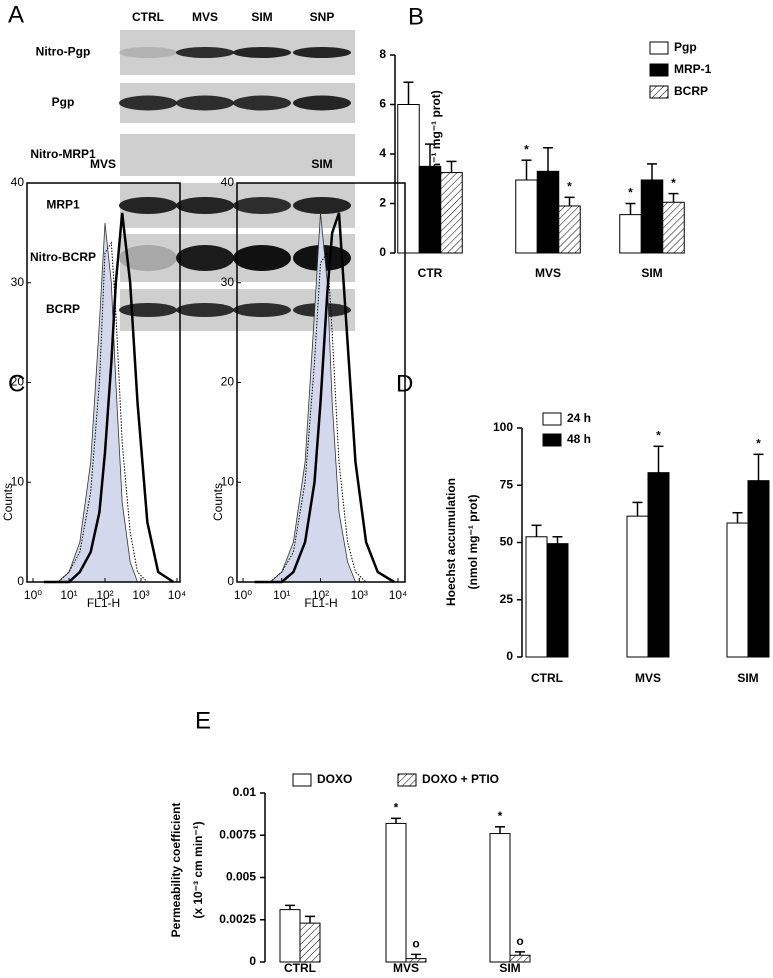 Image resolution: width=773 pixels, height=978 pixels. What do you see at coordinates (18, 182) in the screenshot?
I see `y-tick-label: 40` at bounding box center [18, 182].